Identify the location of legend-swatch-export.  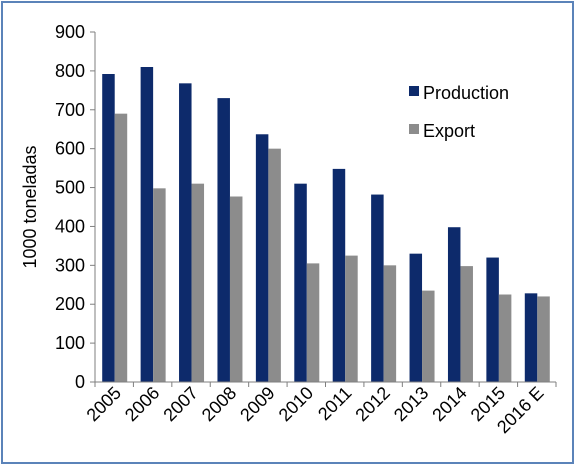
(414, 129).